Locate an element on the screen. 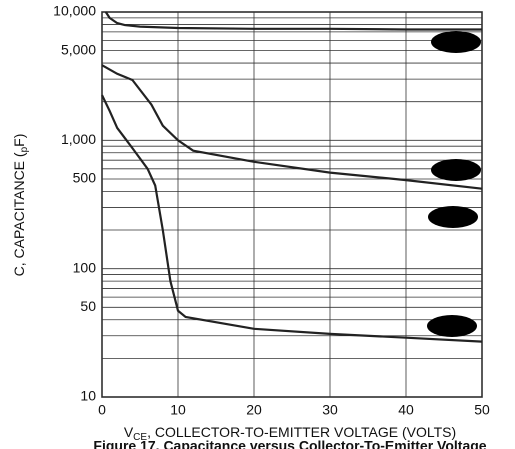 This screenshot has height=449, width=515. x-label-part: , COLLECTOR-TO-EMITTER VOLTAGE (VOLTS) is located at coordinates (301, 432).